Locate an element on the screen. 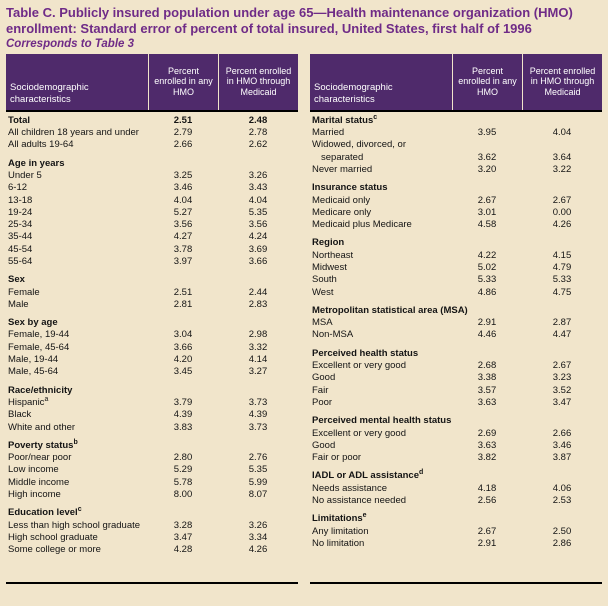 The image size is (608, 606). row-label: Hispanica is located at coordinates (28, 401).